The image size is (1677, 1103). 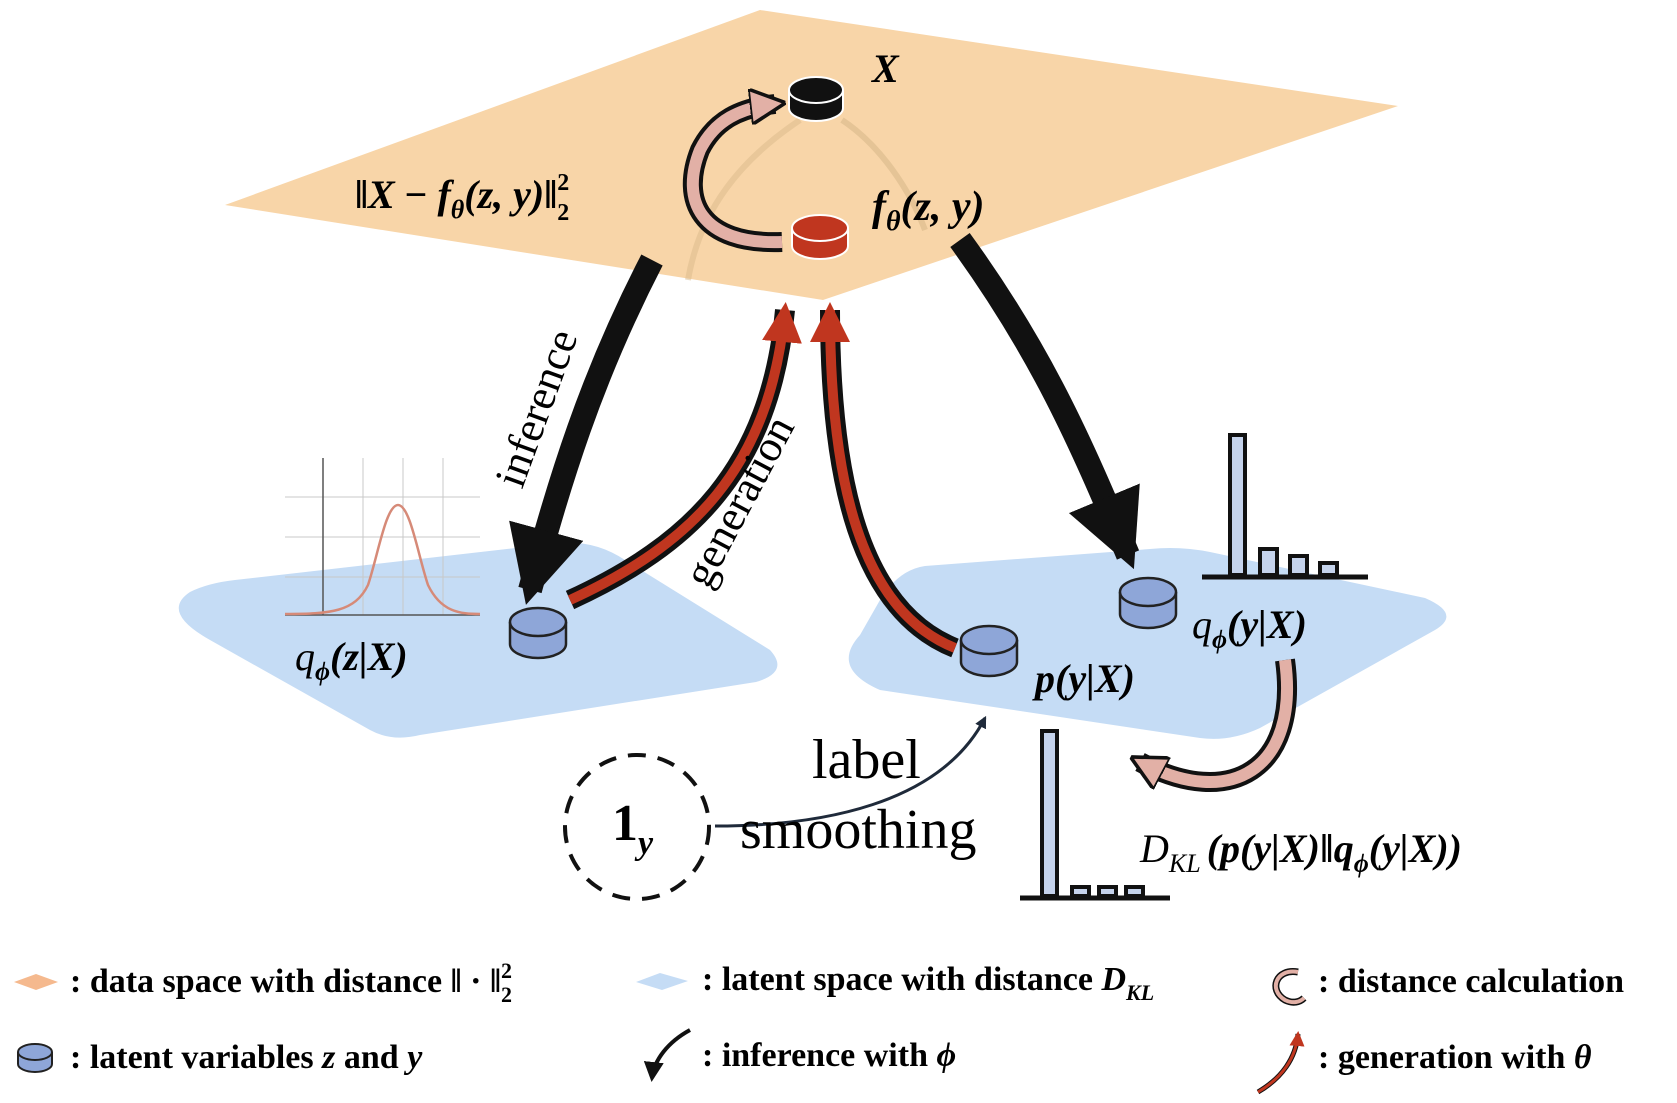 I want to click on label-smoothing-label-line2: smoothing, so click(x=858, y=830).